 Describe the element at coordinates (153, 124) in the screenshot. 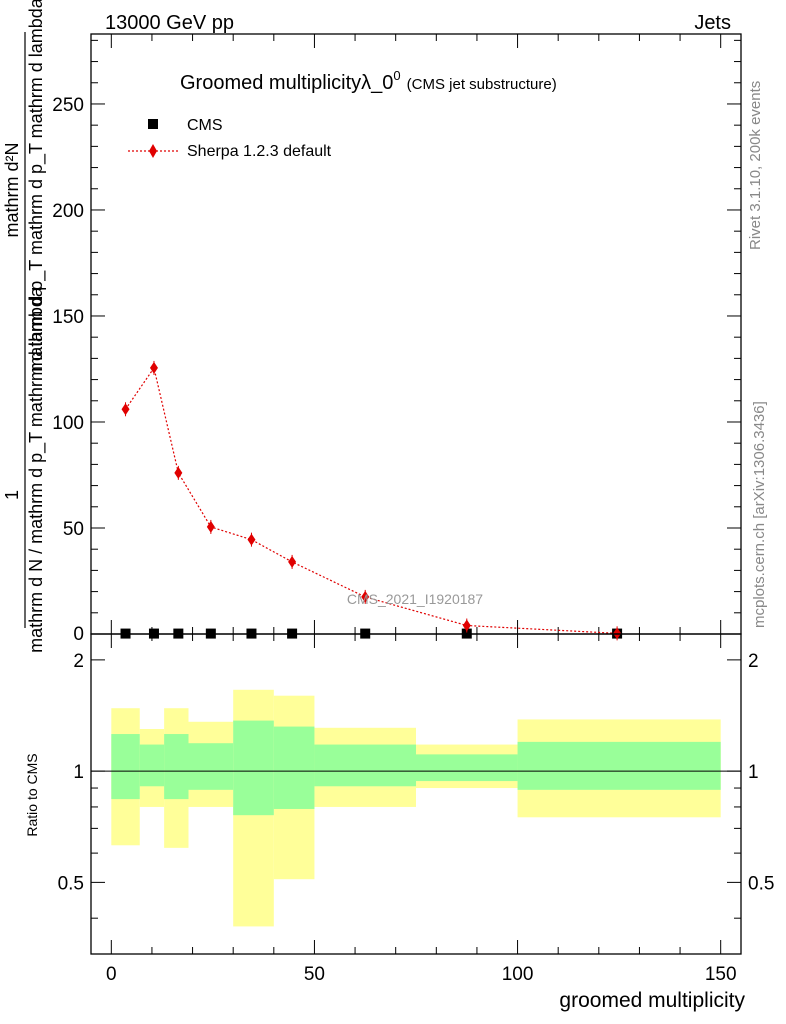

I see `legend-cms-marker` at that location.